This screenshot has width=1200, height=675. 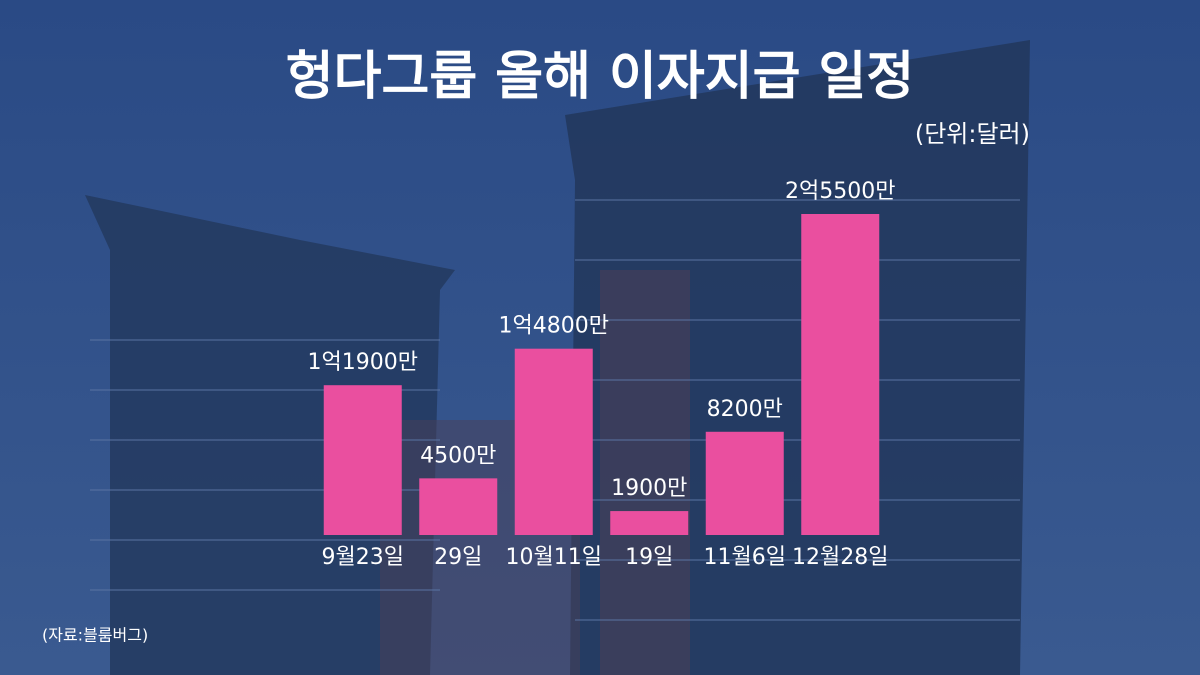 I want to click on x-tick-label: 9월23일, so click(x=363, y=557).